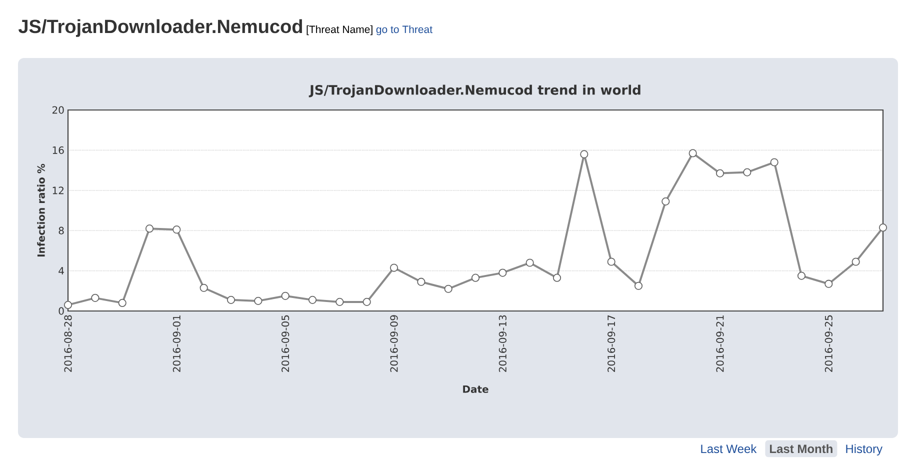 The height and width of the screenshot is (471, 914). I want to click on y-tick-label: 4, so click(61, 270).